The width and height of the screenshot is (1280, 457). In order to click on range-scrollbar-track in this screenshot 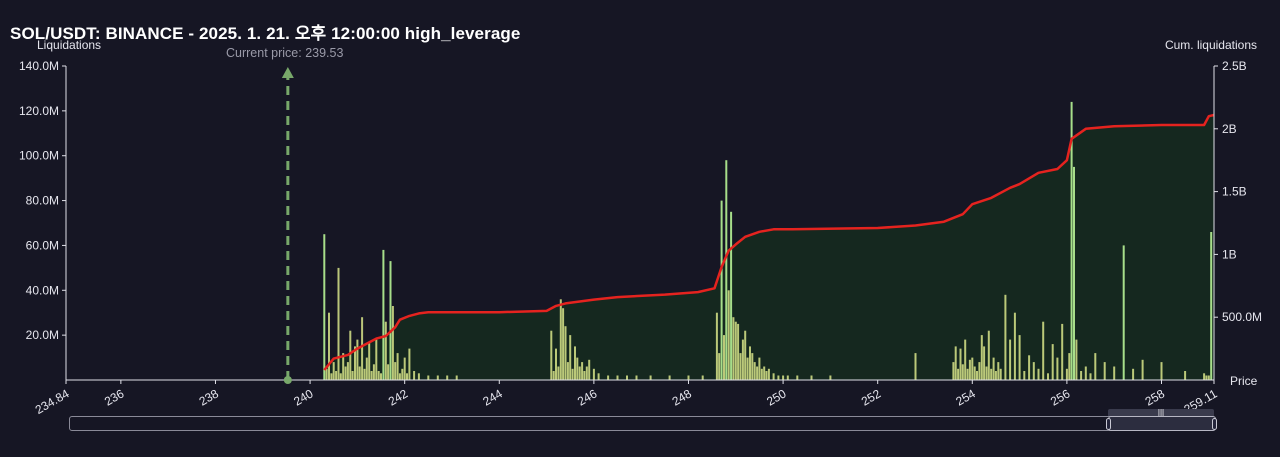, I will do `click(642, 423)`.